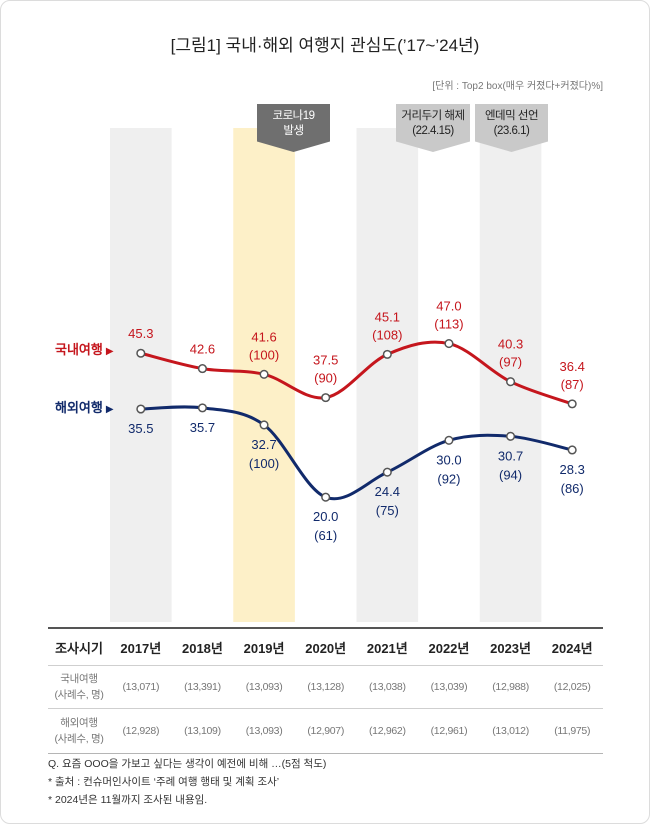 Image resolution: width=650 pixels, height=824 pixels. What do you see at coordinates (128, 800) in the screenshot?
I see `footnote-note: * 2024년은 11월까지 조사된 내용임.` at bounding box center [128, 800].